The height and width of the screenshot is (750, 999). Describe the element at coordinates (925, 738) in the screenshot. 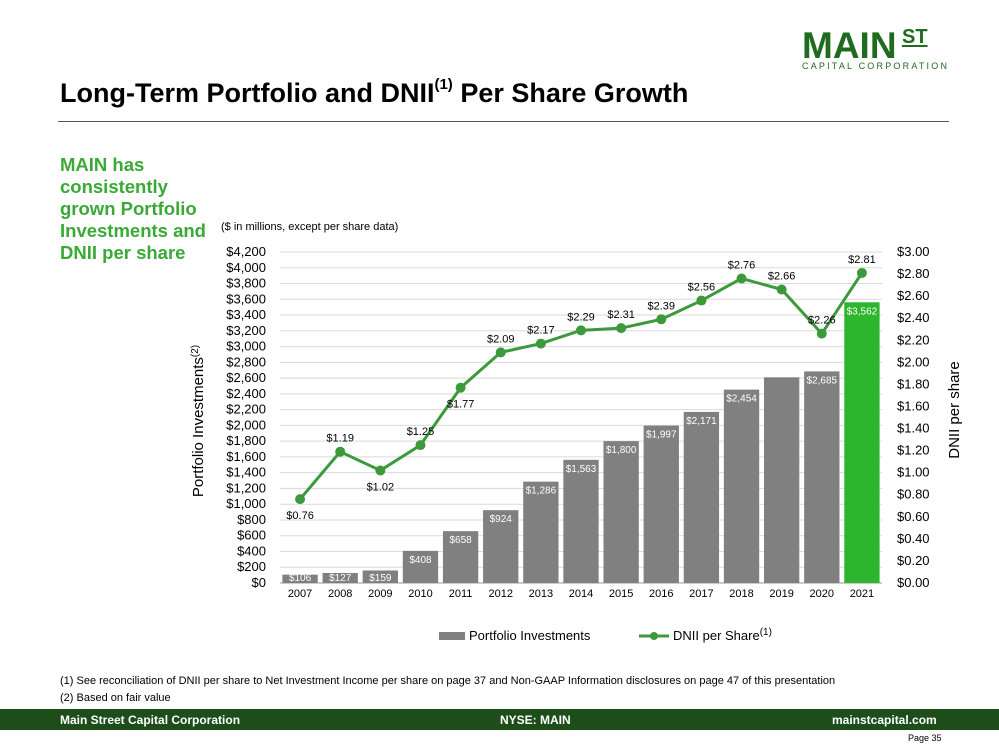

I see `page-number: Page 35` at that location.